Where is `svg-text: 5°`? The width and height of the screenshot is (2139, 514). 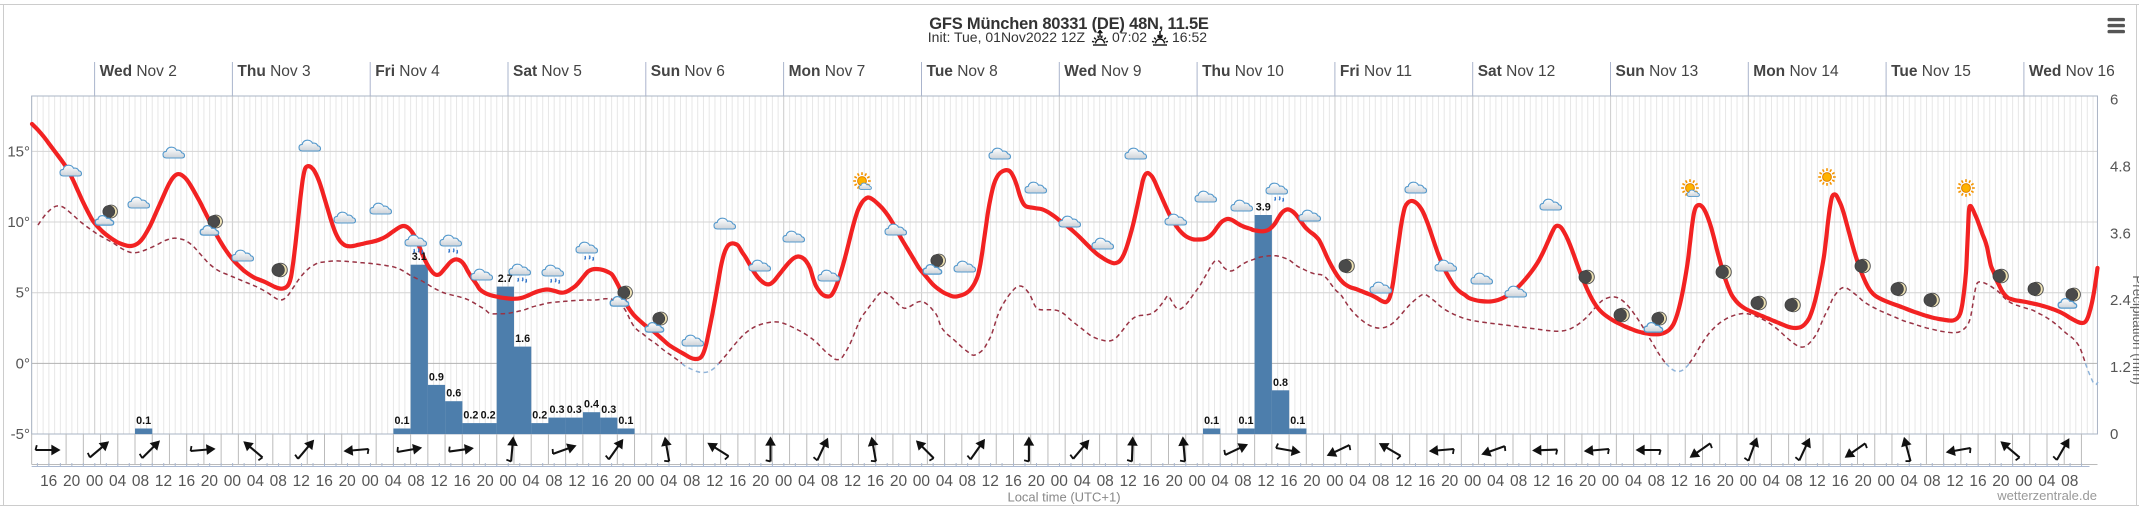
svg-text: 5° is located at coordinates (23, 293).